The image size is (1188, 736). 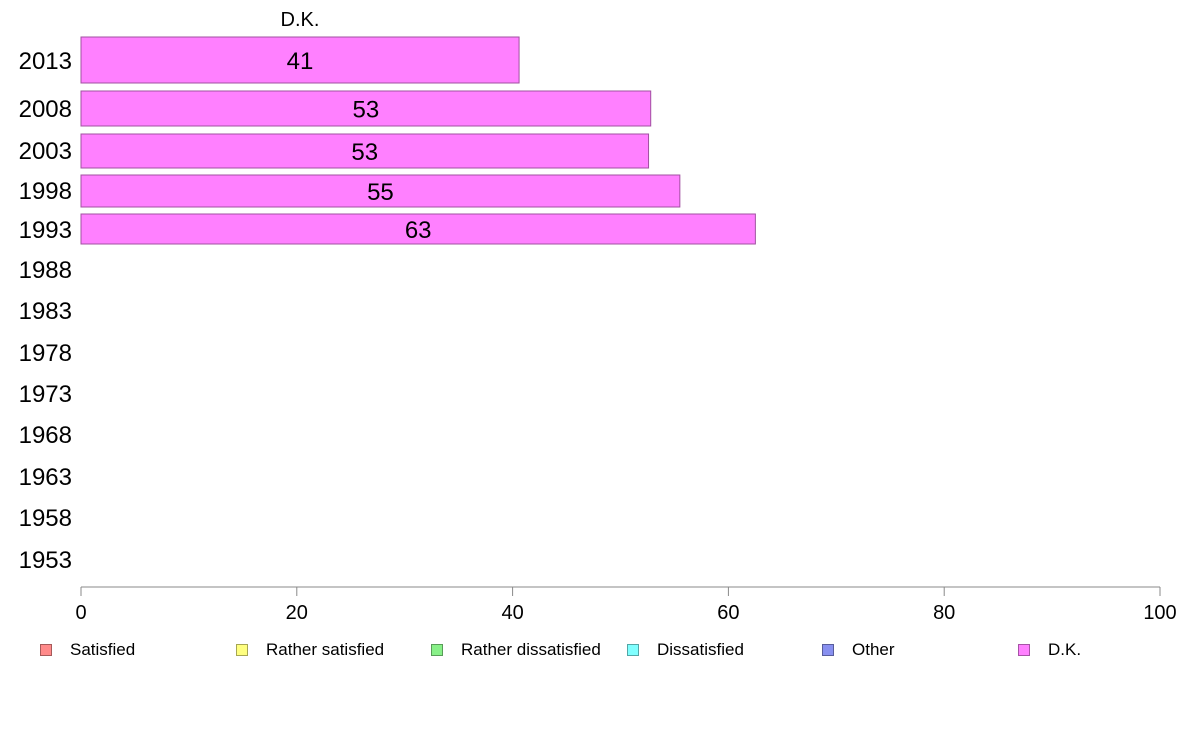 I want to click on x-tick-label-100: 100, so click(x=1159, y=613).